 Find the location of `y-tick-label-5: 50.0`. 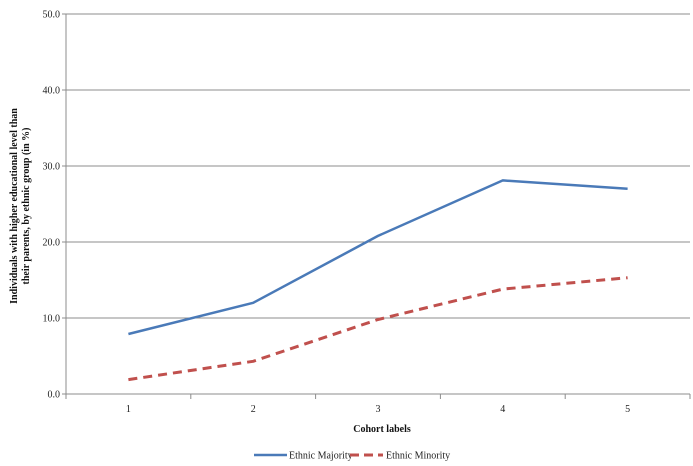

y-tick-label-5: 50.0 is located at coordinates (52, 15).